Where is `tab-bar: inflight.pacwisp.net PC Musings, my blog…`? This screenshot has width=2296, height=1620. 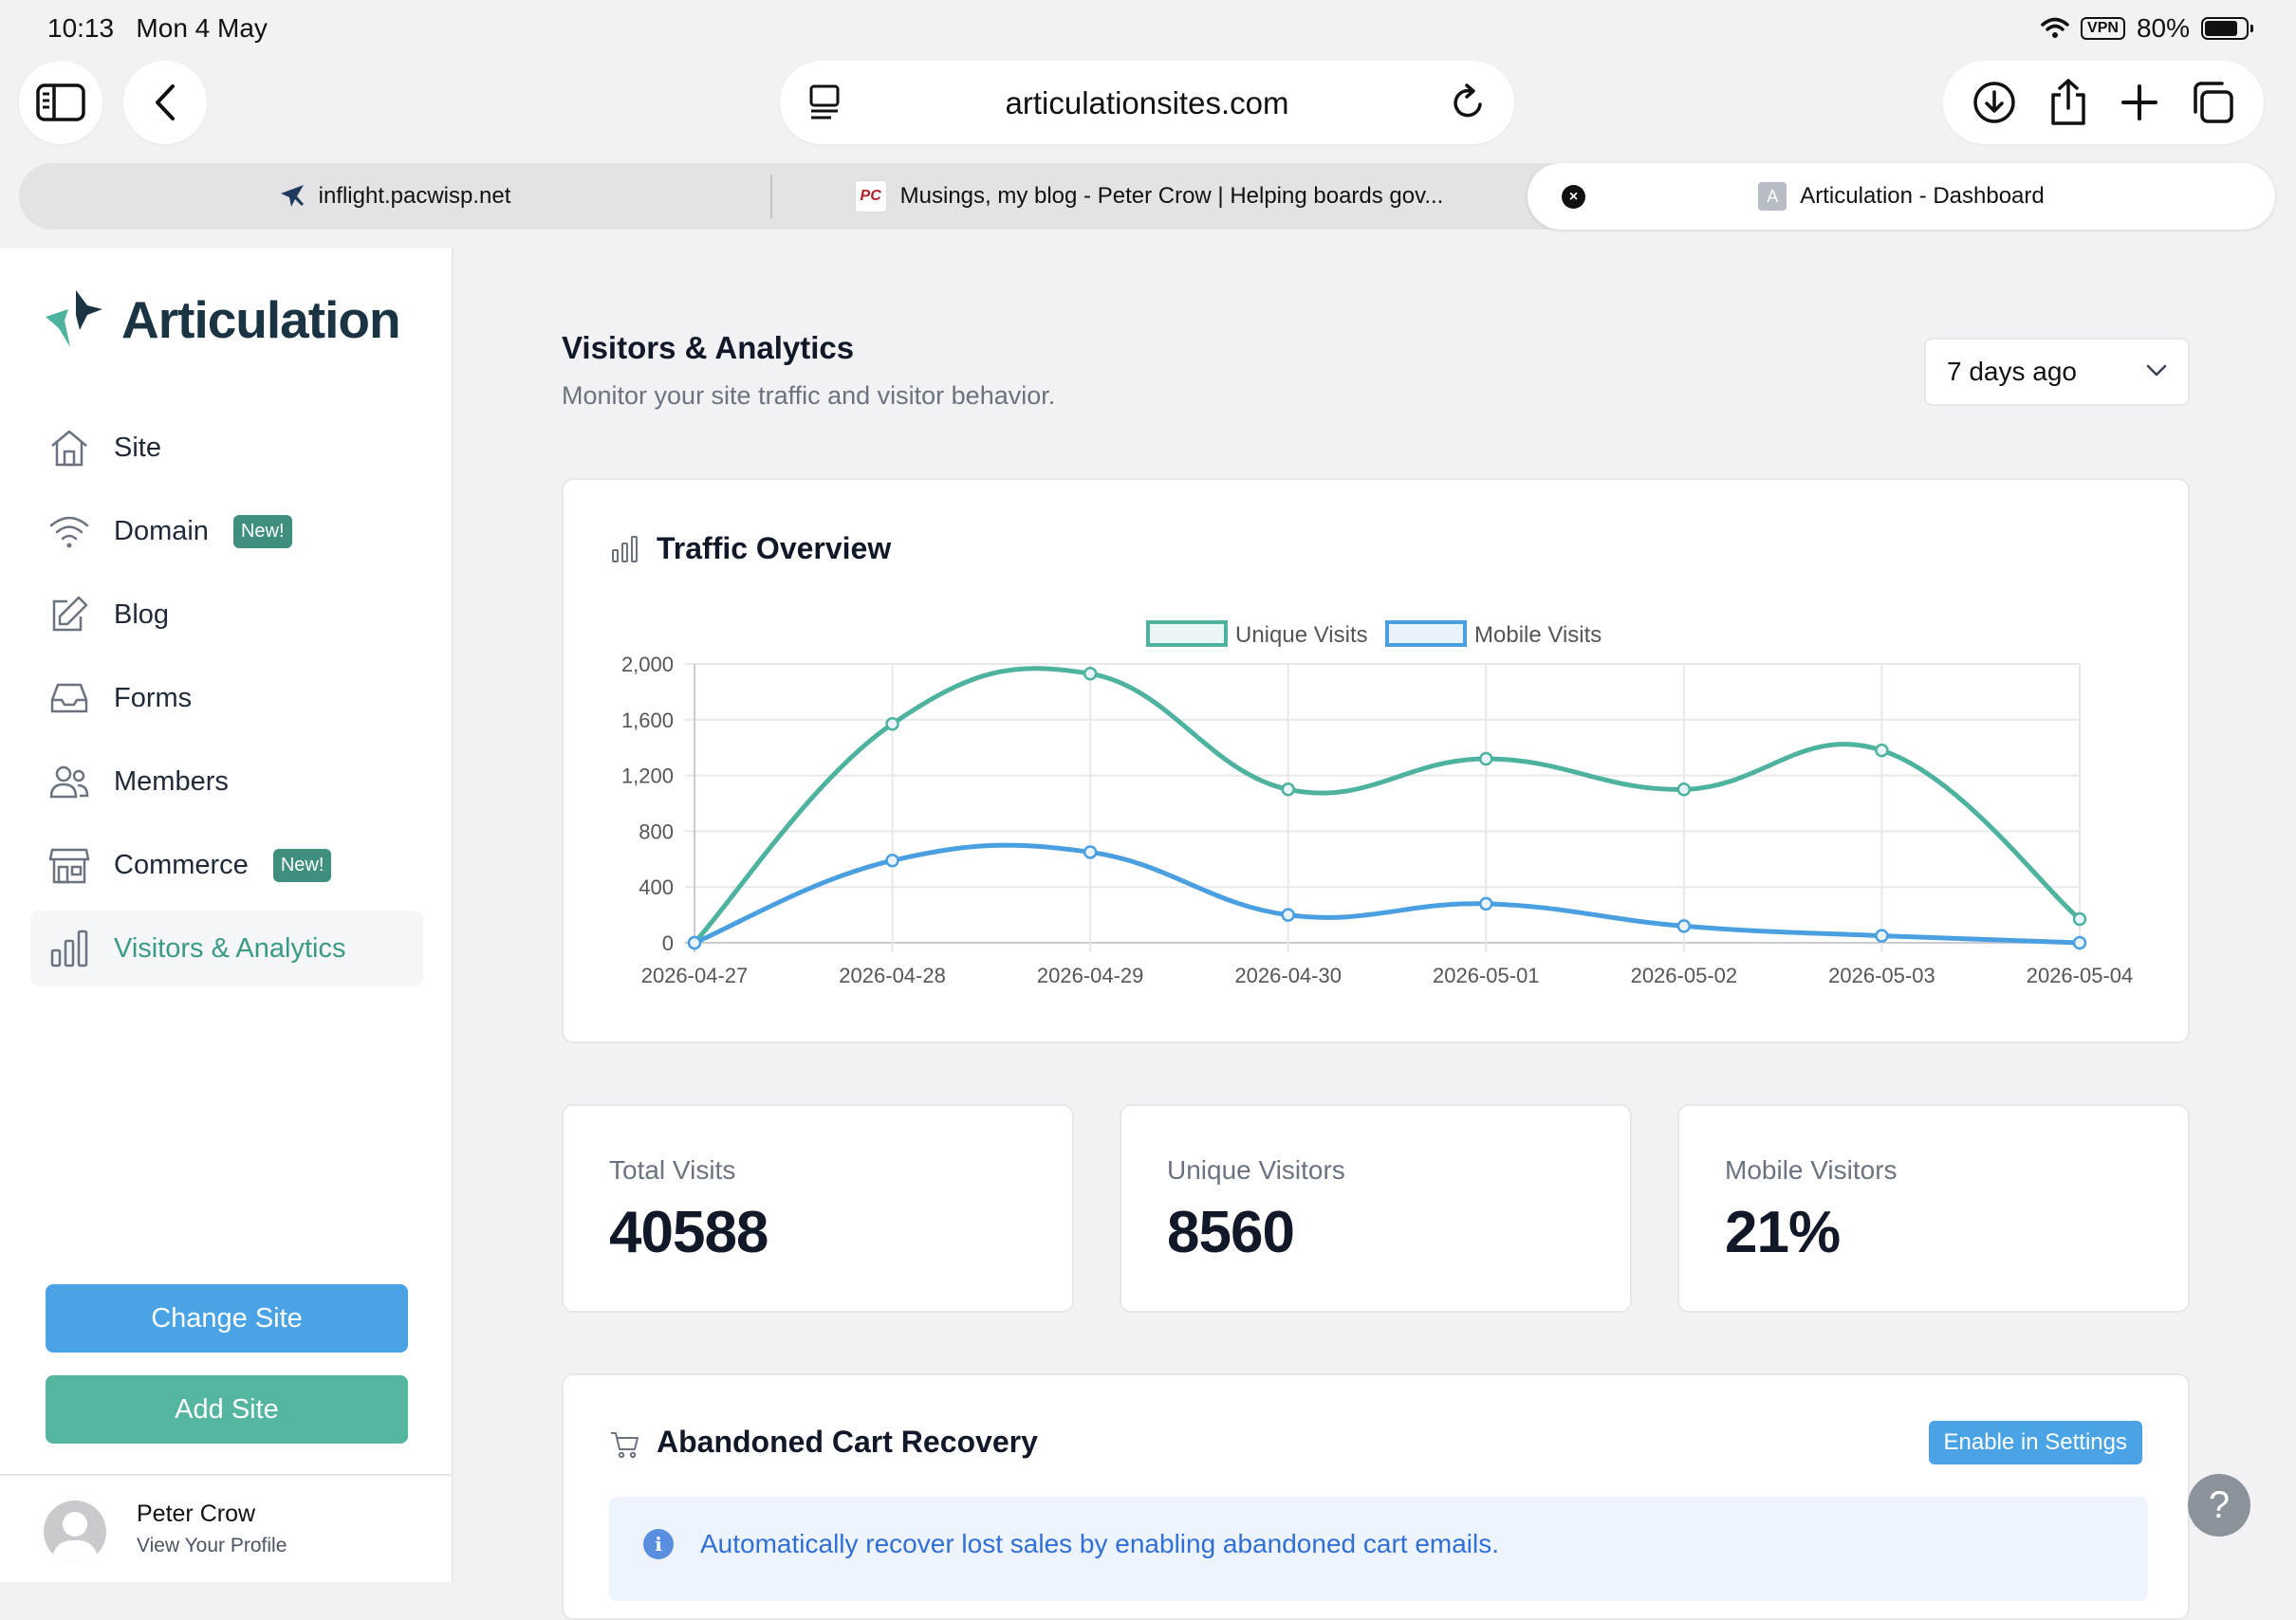
tab-bar: inflight.pacwisp.net PC Musings, my blog… is located at coordinates (1147, 196).